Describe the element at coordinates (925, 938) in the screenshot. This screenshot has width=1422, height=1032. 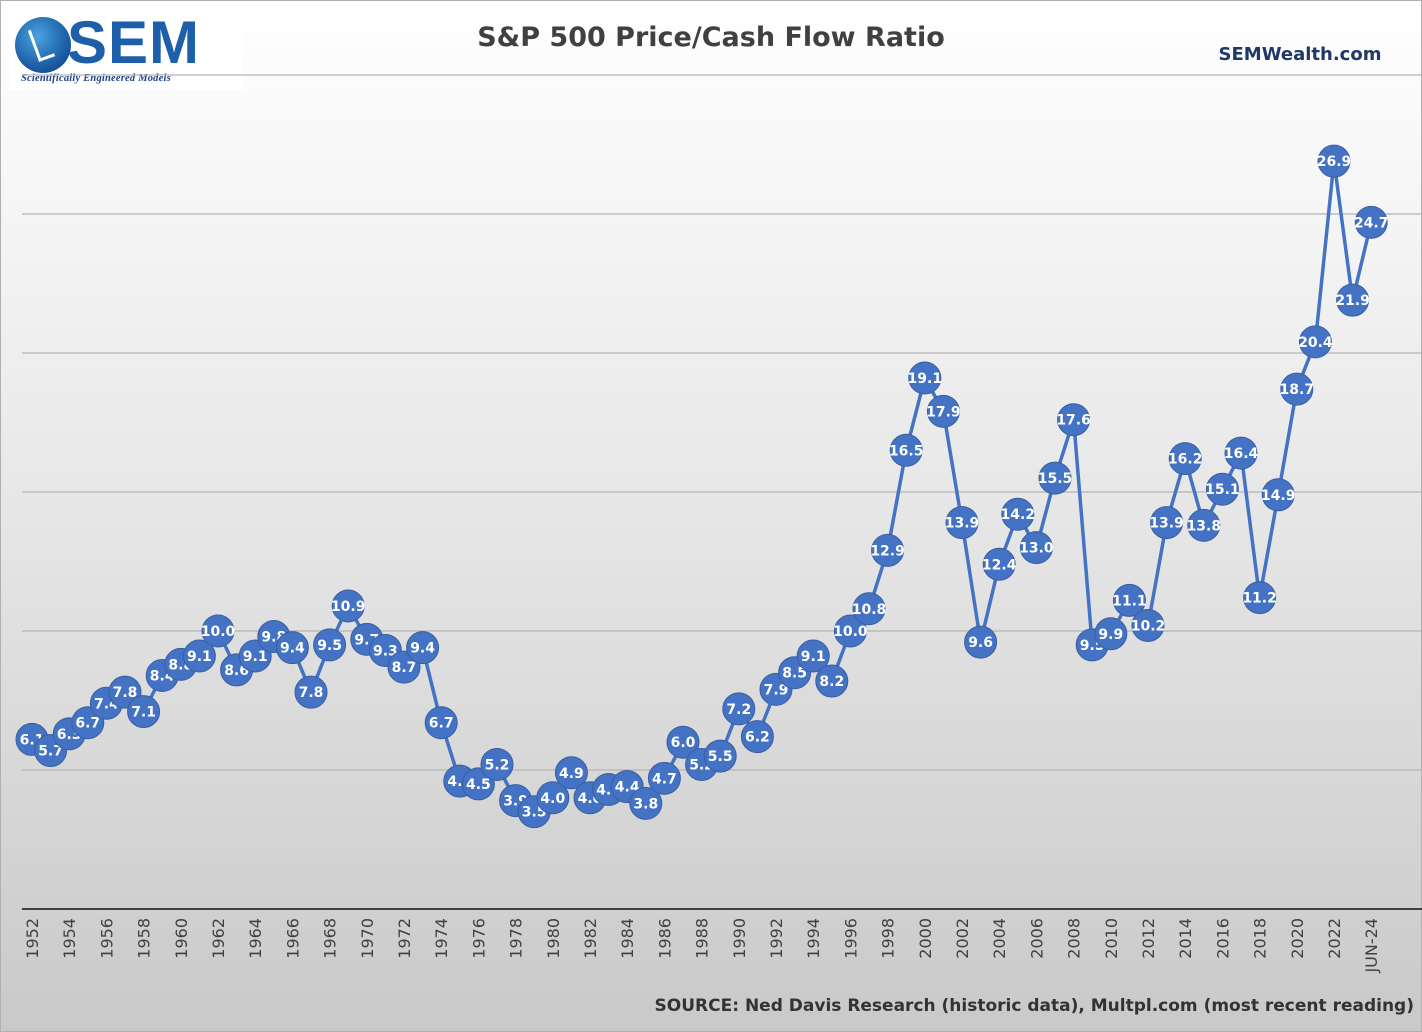
I see `x-tick-label: 2000` at that location.